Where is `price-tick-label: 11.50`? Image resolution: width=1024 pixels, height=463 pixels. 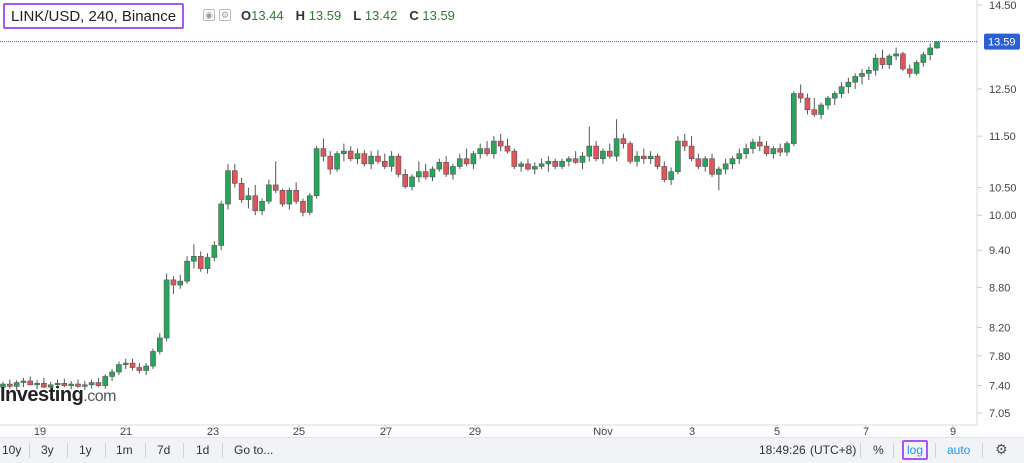
price-tick-label: 11.50 is located at coordinates (1002, 137).